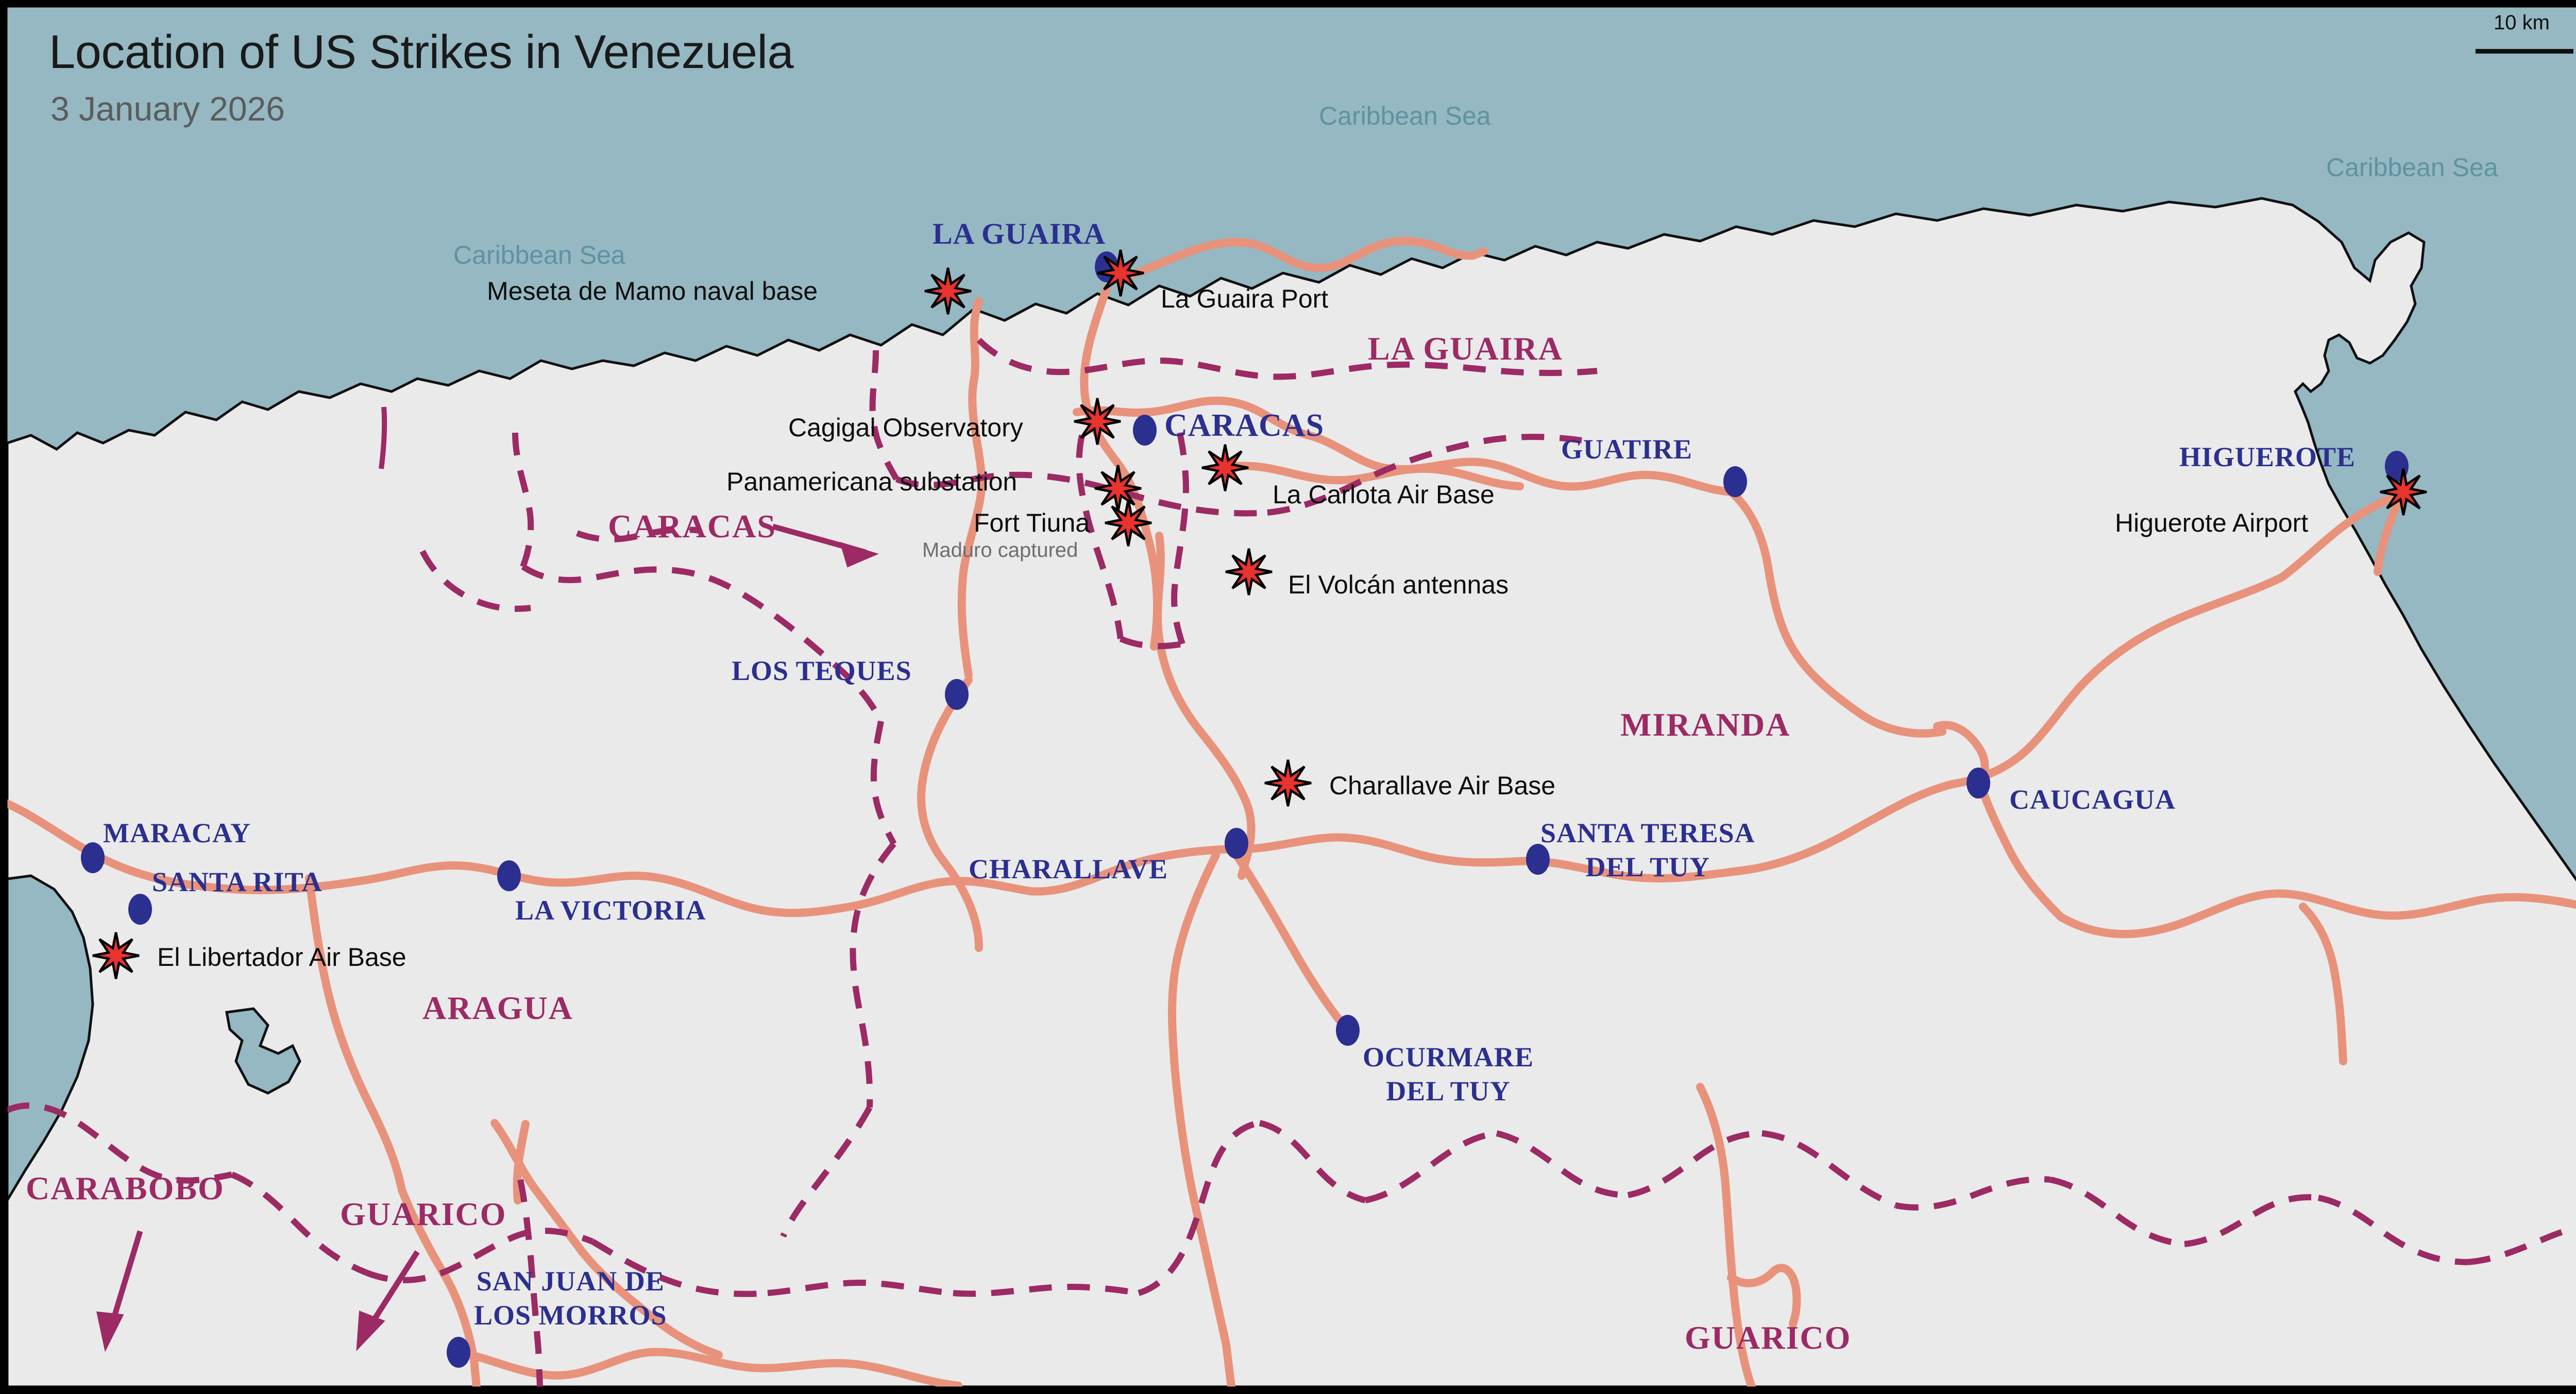 This screenshot has height=1394, width=2576. What do you see at coordinates (1405, 115) in the screenshot?
I see `sea-label-0: Caribbean Sea` at bounding box center [1405, 115].